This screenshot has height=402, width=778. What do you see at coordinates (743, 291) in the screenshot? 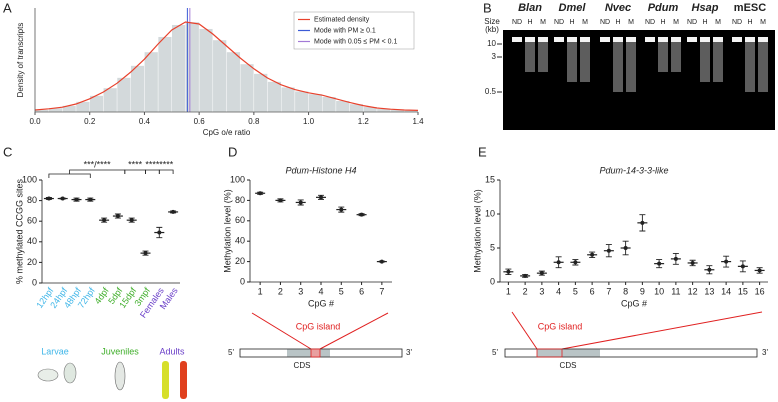
I see `x-tick-label: 15` at bounding box center [743, 291].